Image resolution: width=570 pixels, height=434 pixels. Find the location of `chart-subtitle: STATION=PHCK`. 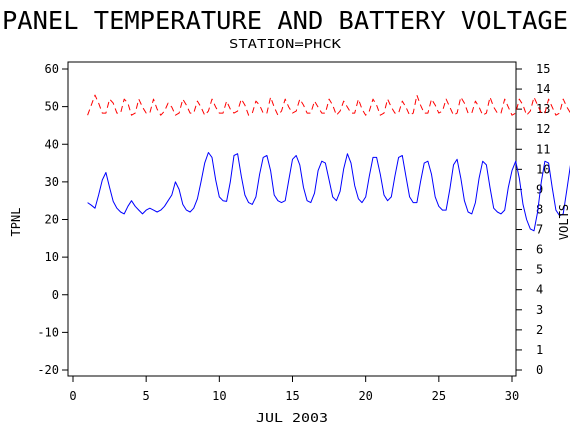

chart-subtitle: STATION=PHCK is located at coordinates (285, 44).